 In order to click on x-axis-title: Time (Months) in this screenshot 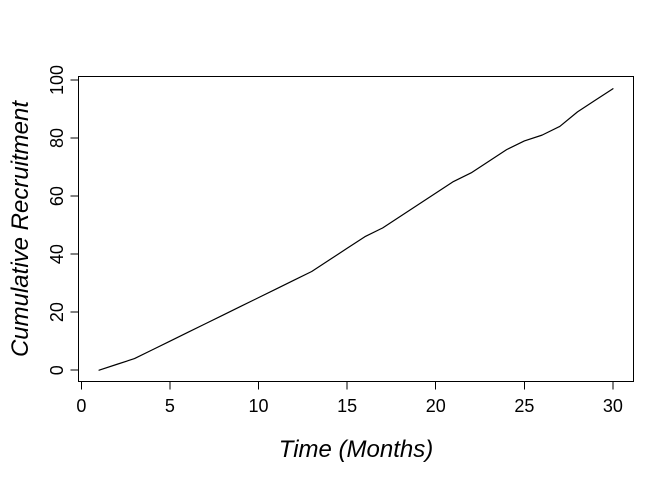, I will do `click(356, 449)`.